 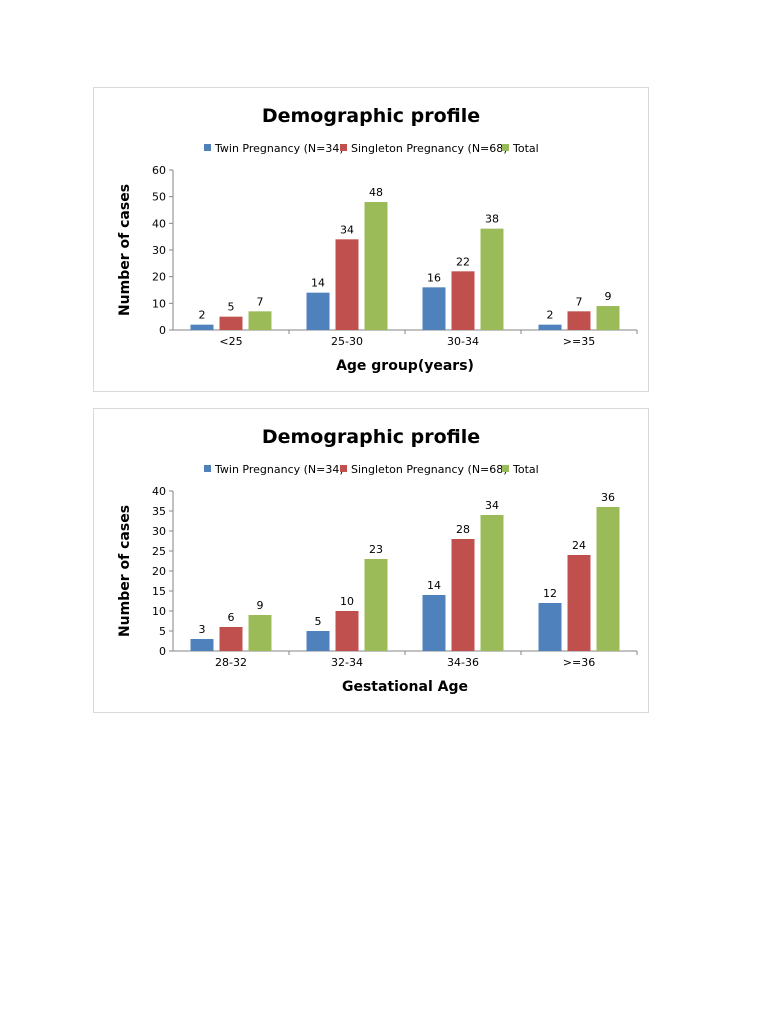 What do you see at coordinates (231, 662) in the screenshot?
I see `x-category-label: 28-32` at bounding box center [231, 662].